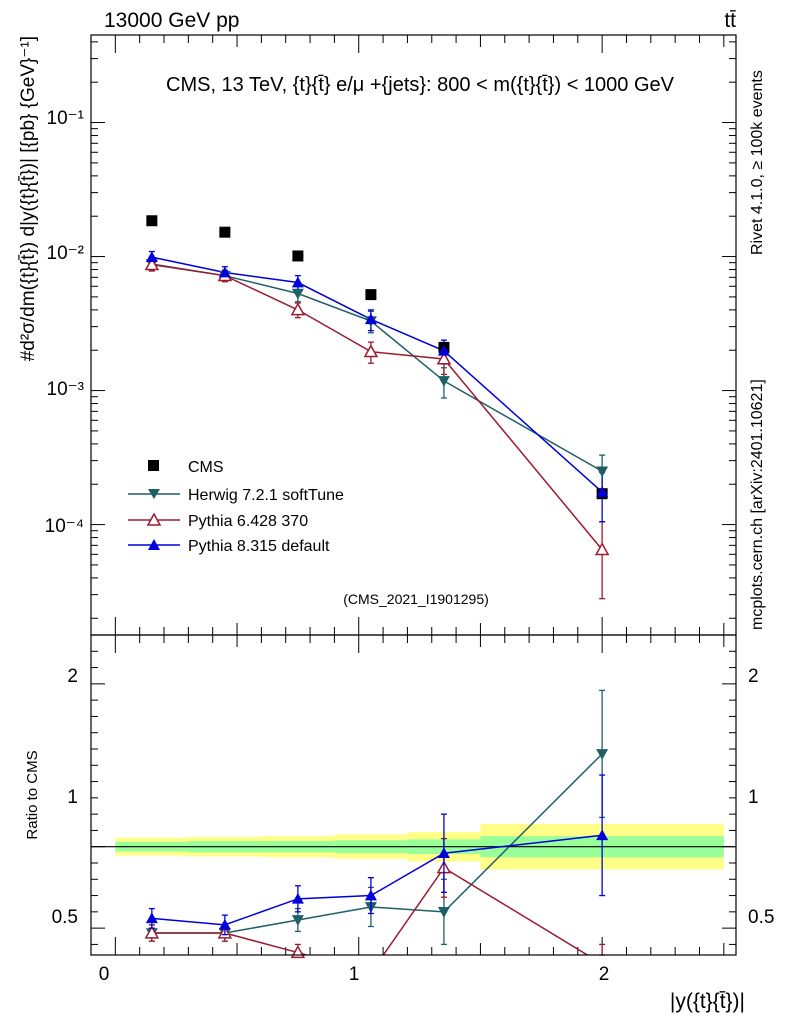  Describe the element at coordinates (65, 917) in the screenshot. I see `ratio-y-tick-left-0.5: 0.5` at that location.